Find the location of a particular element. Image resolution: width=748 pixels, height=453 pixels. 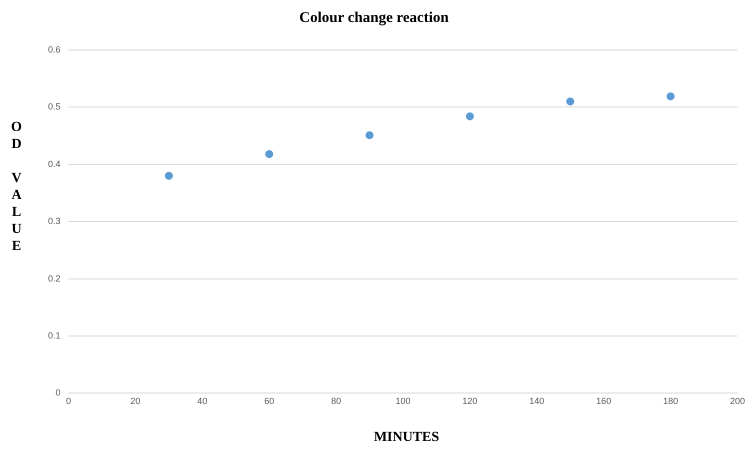

x-tick-label: 40 is located at coordinates (202, 401).